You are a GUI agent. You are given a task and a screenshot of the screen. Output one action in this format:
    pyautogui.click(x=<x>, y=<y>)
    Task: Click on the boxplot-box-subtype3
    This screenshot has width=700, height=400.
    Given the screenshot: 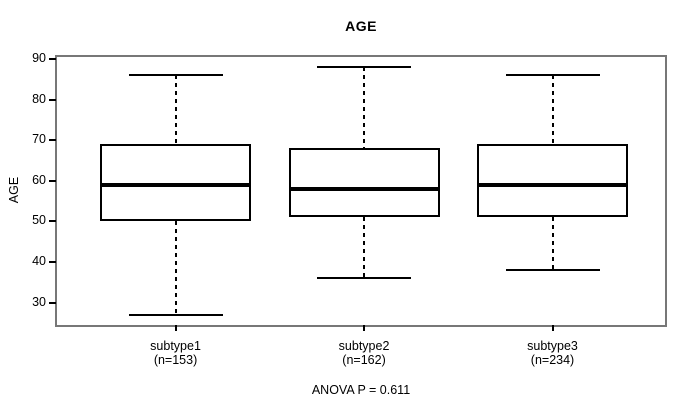 What is the action you would take?
    pyautogui.click(x=553, y=181)
    